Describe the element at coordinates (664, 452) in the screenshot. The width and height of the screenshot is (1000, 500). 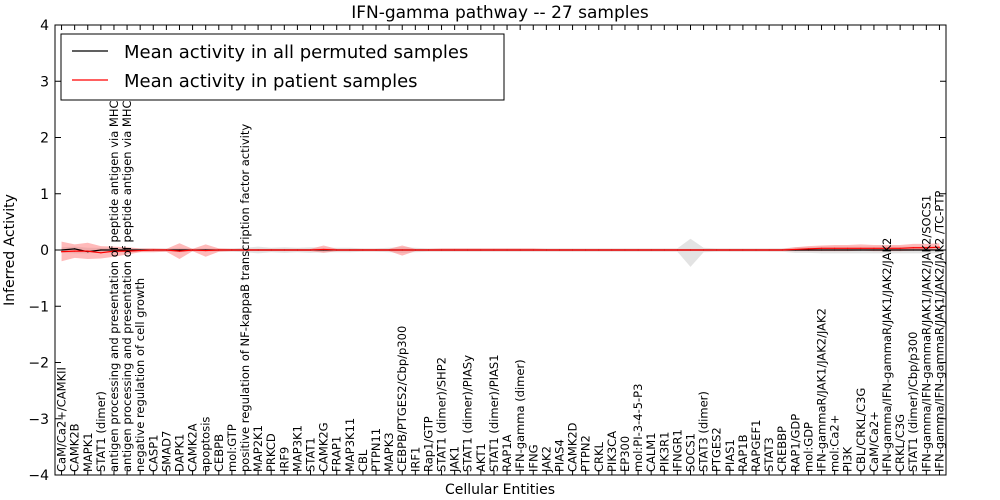
I see `category-label: PIK3R1` at that location.